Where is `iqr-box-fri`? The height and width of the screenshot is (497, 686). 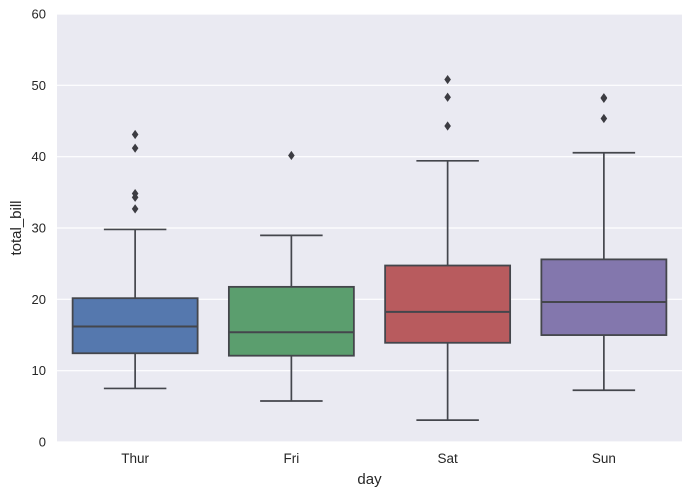 iqr-box-fri is located at coordinates (291, 321).